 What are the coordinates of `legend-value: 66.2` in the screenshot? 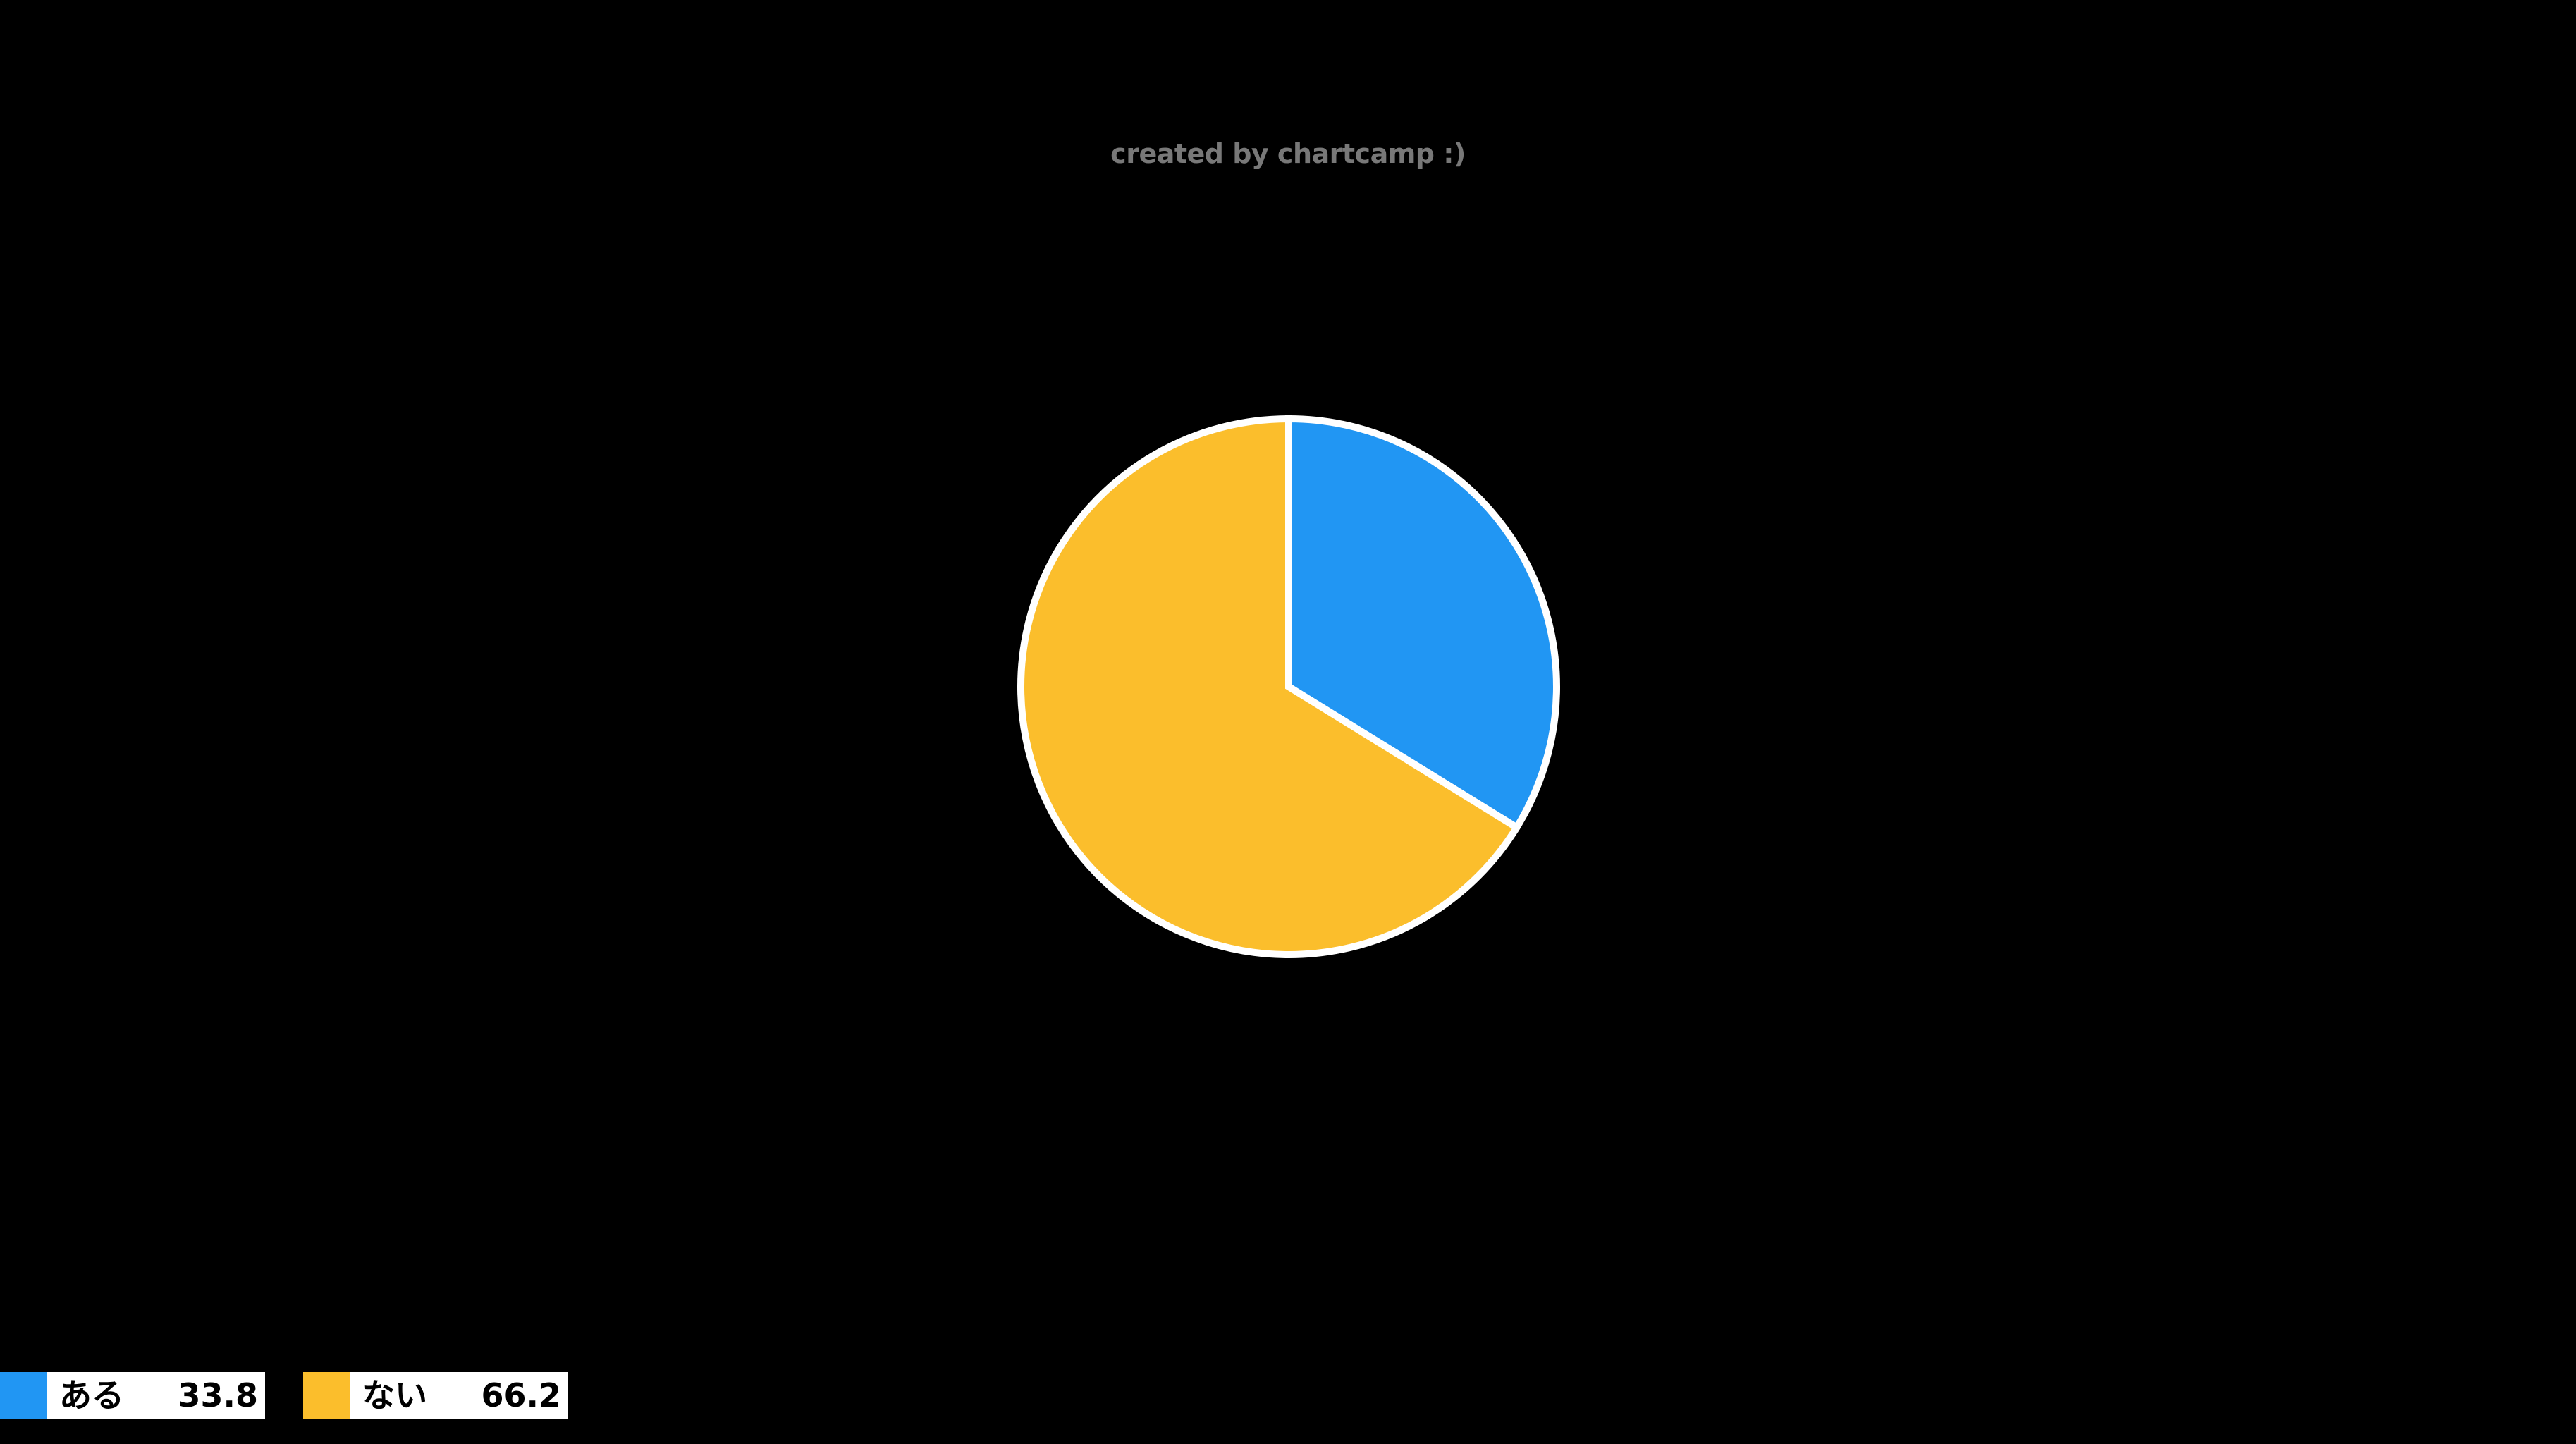 It's located at (521, 1395).